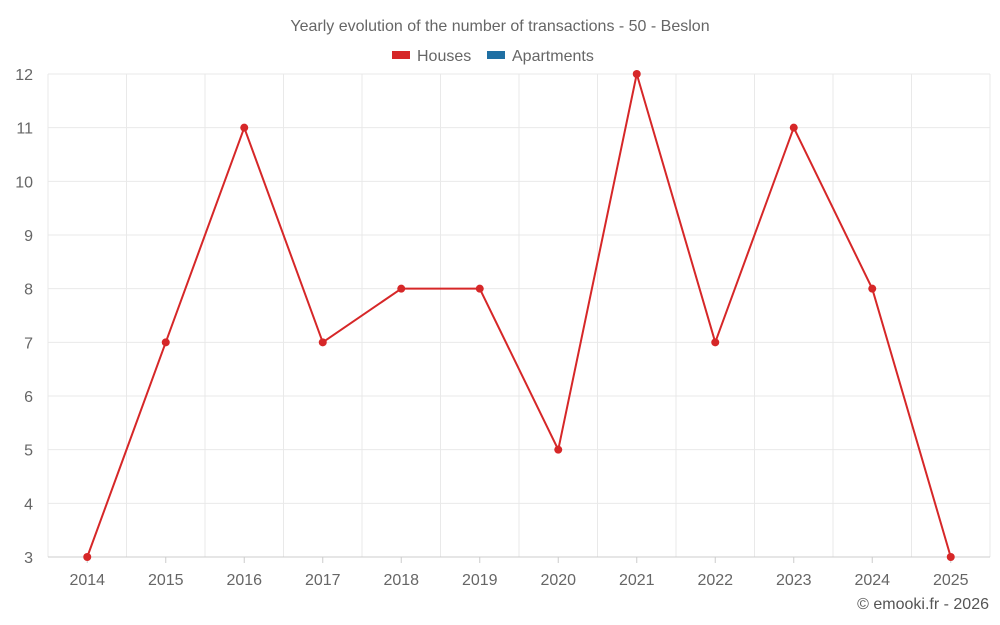 The image size is (1000, 625). Describe the element at coordinates (444, 56) in the screenshot. I see `legend-label-houses: Houses` at that location.